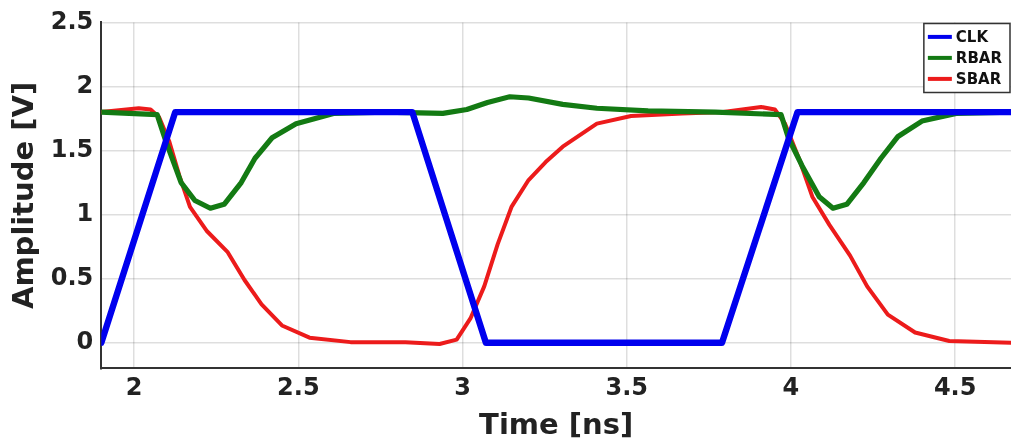 The height and width of the screenshot is (448, 1011). I want to click on y-tick-label: 1, so click(85, 212).